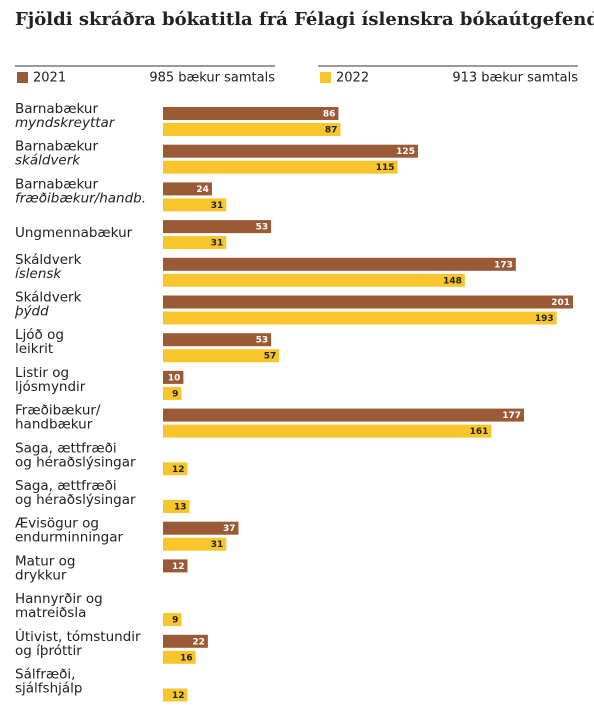  I want to click on value-label: 57, so click(270, 357).